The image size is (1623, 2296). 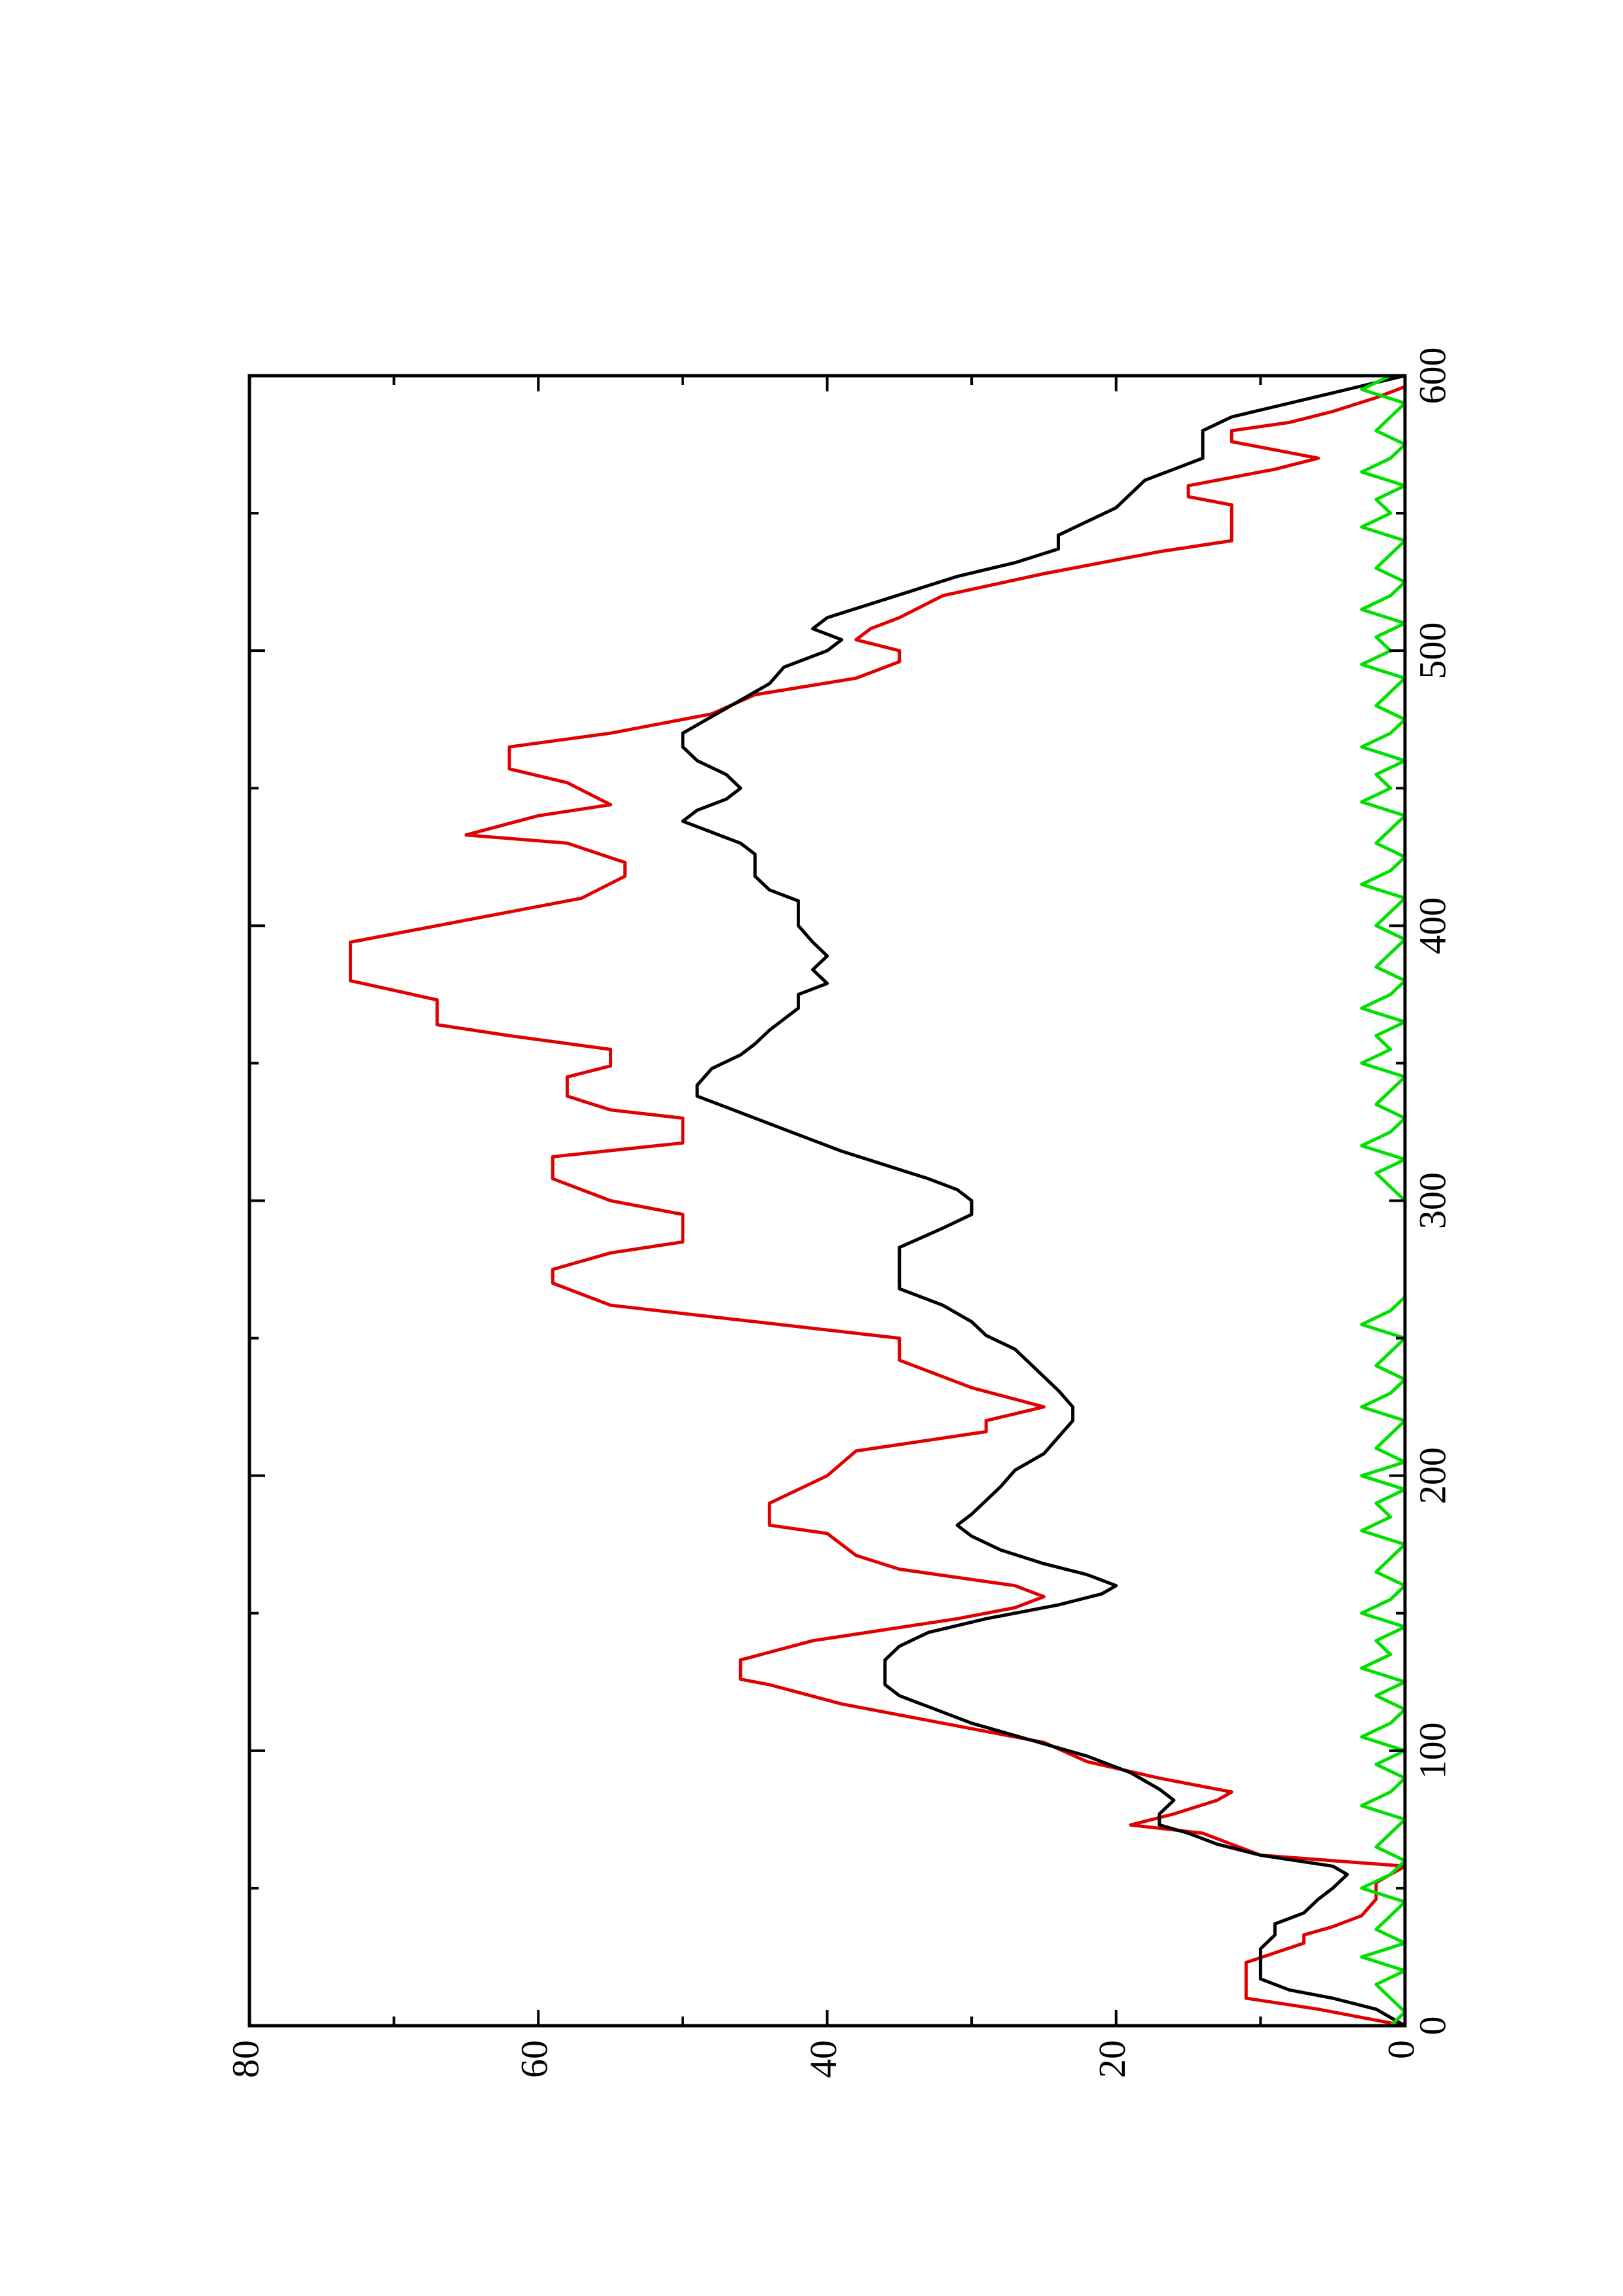 I want to click on y-tick-label: 60, so click(x=534, y=2059).